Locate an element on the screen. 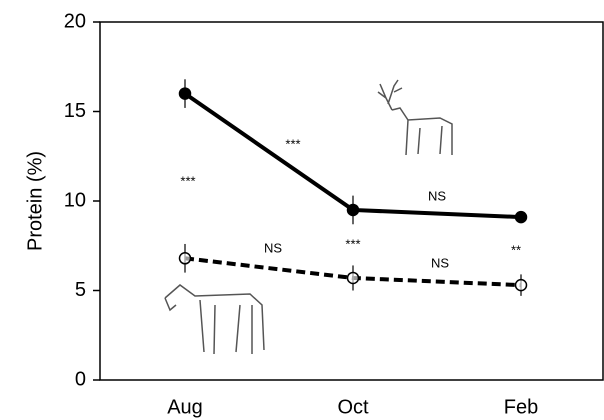 This screenshot has height=420, width=604. horse-illustration is located at coordinates (214, 319).